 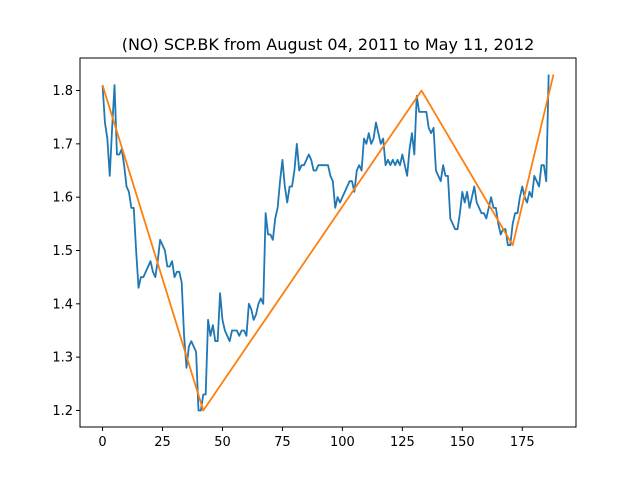 What do you see at coordinates (62, 91) in the screenshot?
I see `y-tick-label-6: 1.8` at bounding box center [62, 91].